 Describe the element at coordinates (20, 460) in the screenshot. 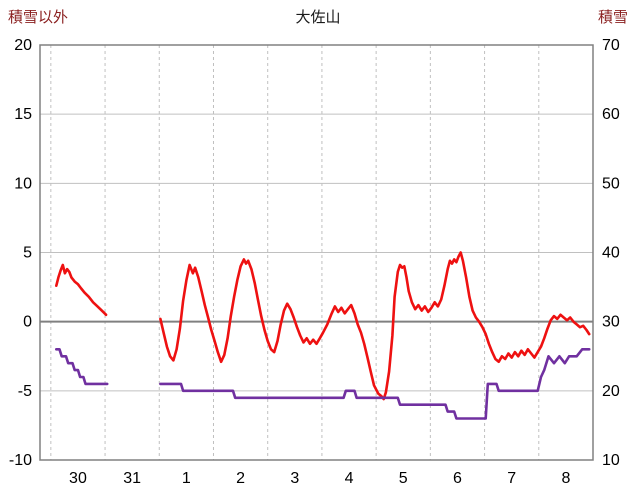

I see `left-axis-tick-label: -10` at that location.